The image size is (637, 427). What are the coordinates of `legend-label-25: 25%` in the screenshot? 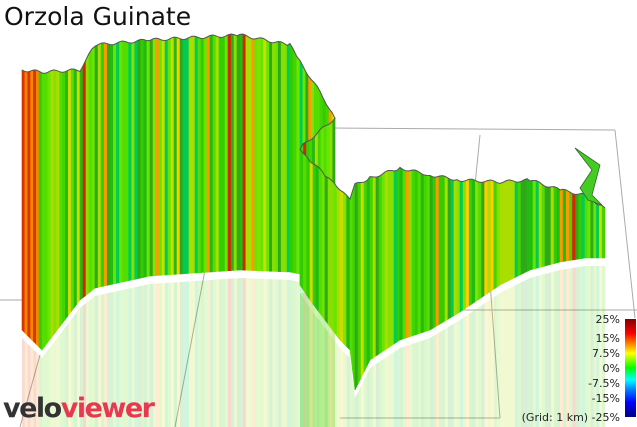 It's located at (607, 319).